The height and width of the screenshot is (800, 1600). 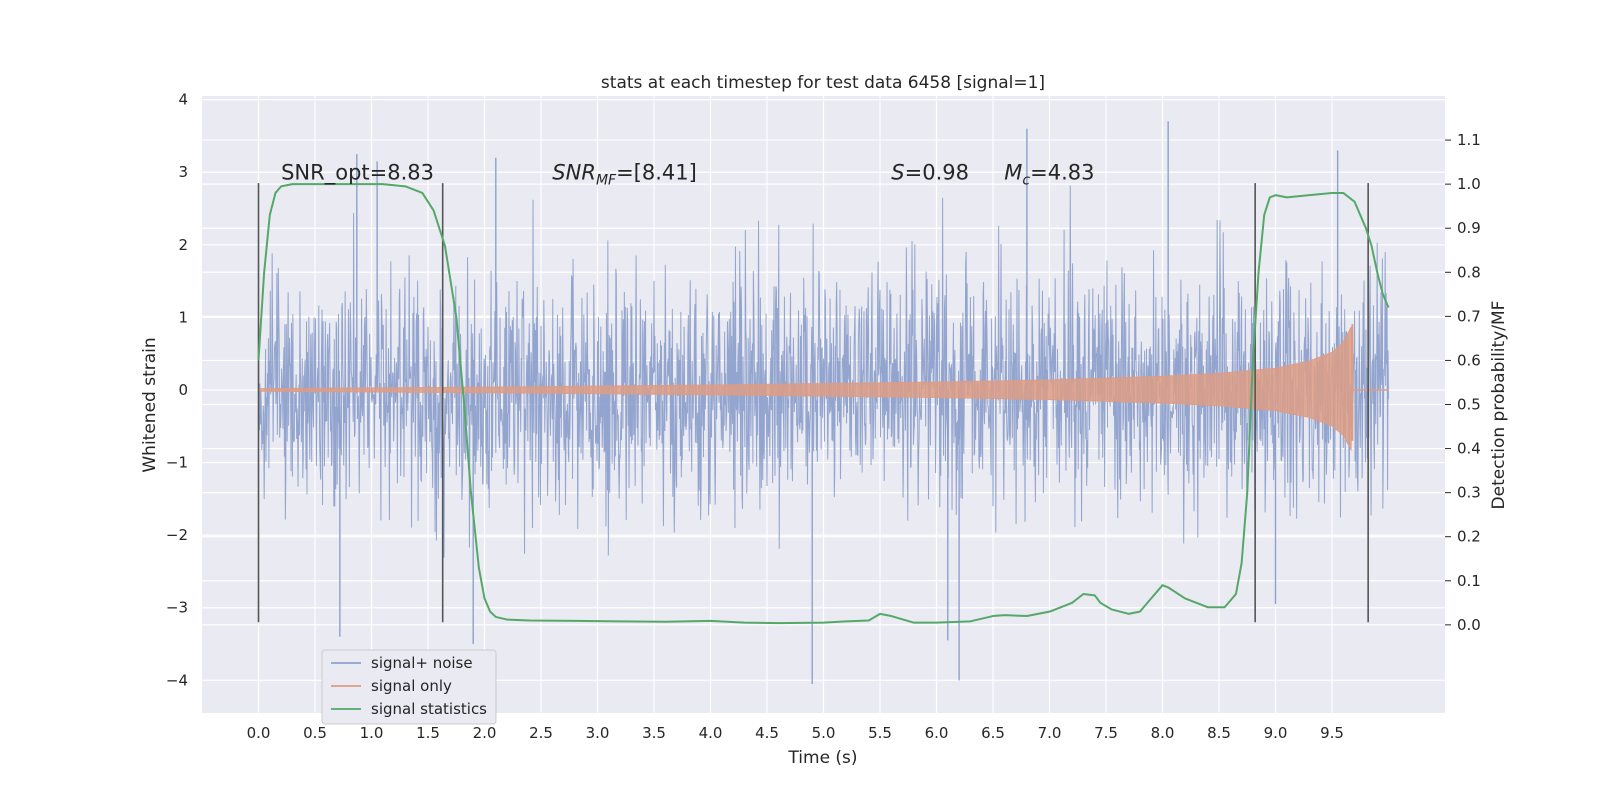 I want to click on x-tick-label: 7.0, so click(x=1050, y=733).